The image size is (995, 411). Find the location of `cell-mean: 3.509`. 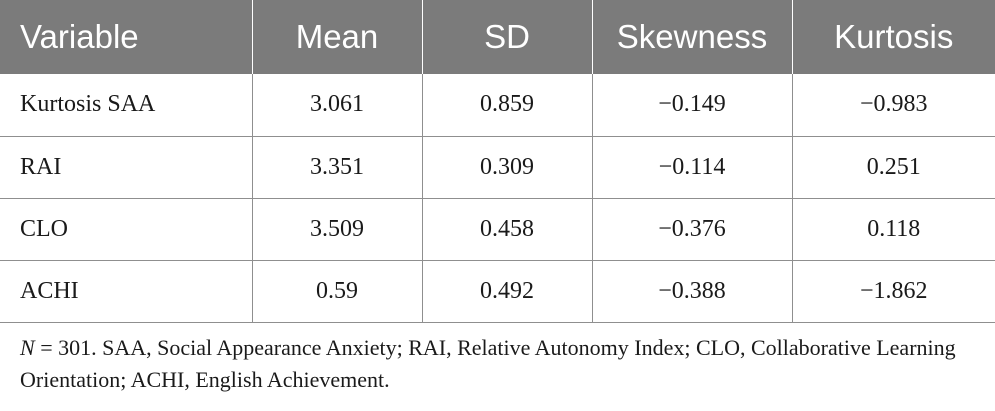

cell-mean: 3.509 is located at coordinates (336, 229).